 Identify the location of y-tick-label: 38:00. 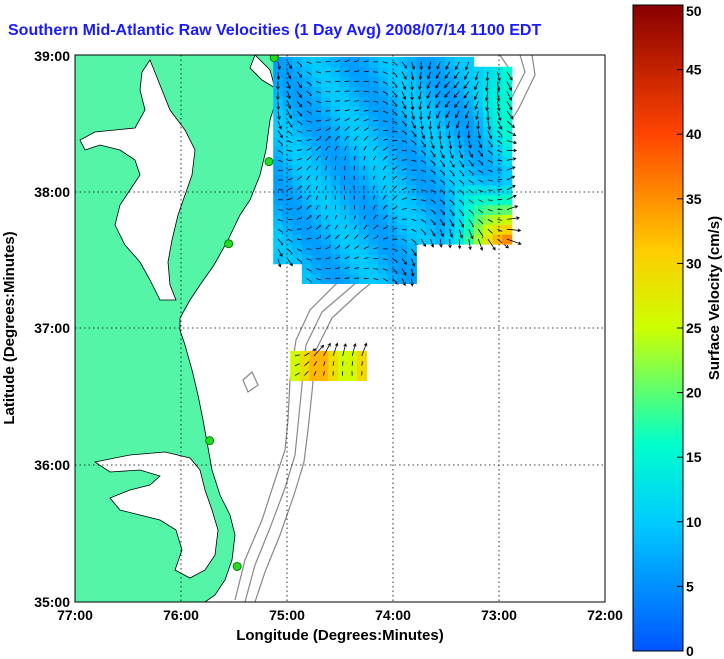
(52, 192).